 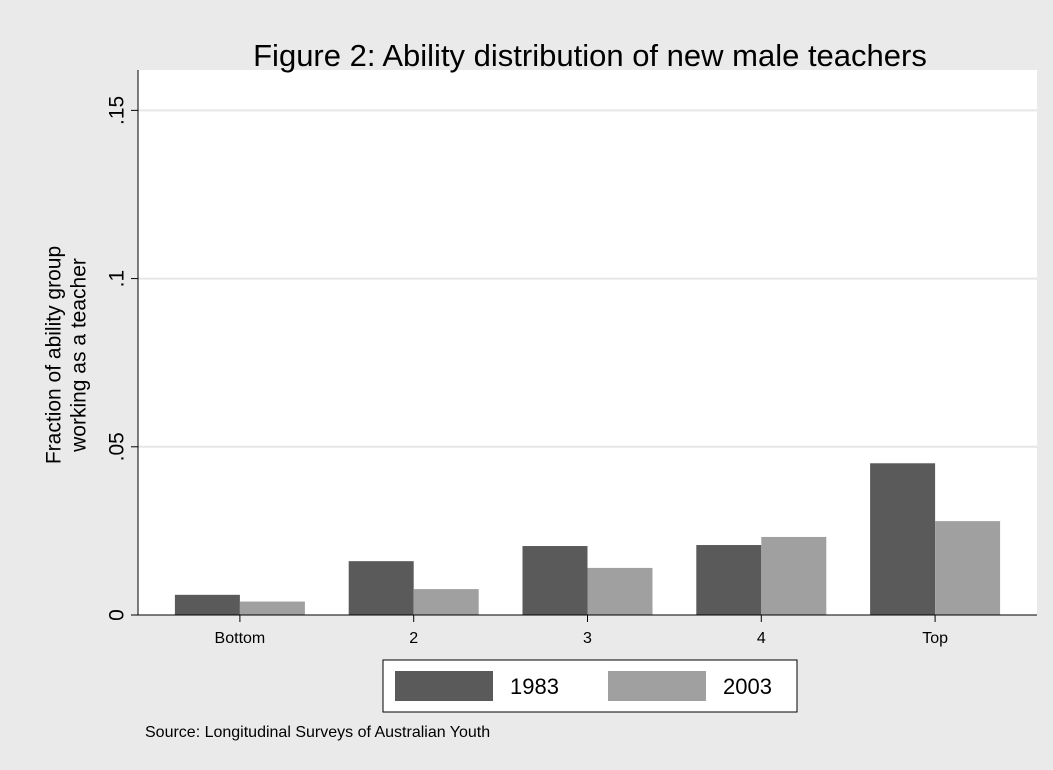 I want to click on y-tick-label: 0, so click(x=117, y=615).